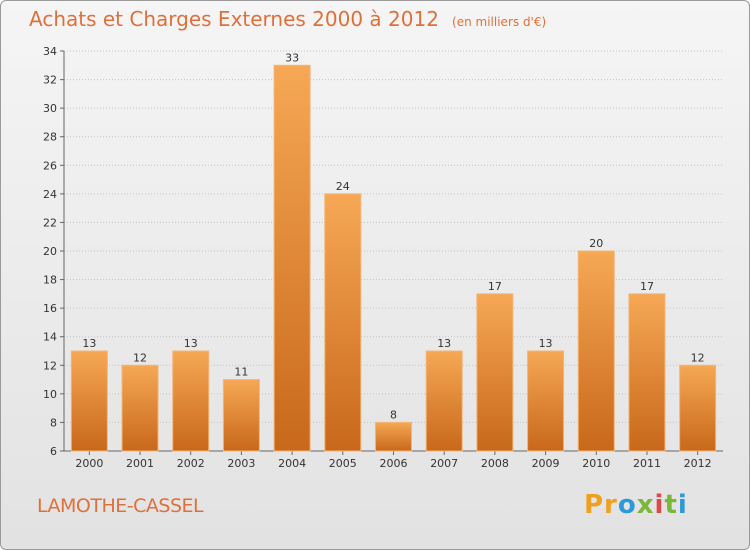  Describe the element at coordinates (89, 463) in the screenshot. I see `x-tick-label: 2000` at that location.